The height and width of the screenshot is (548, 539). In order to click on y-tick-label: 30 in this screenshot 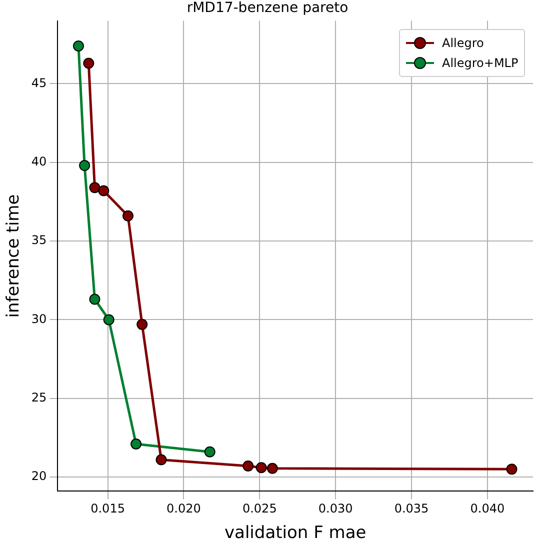, I will do `click(39, 319)`.